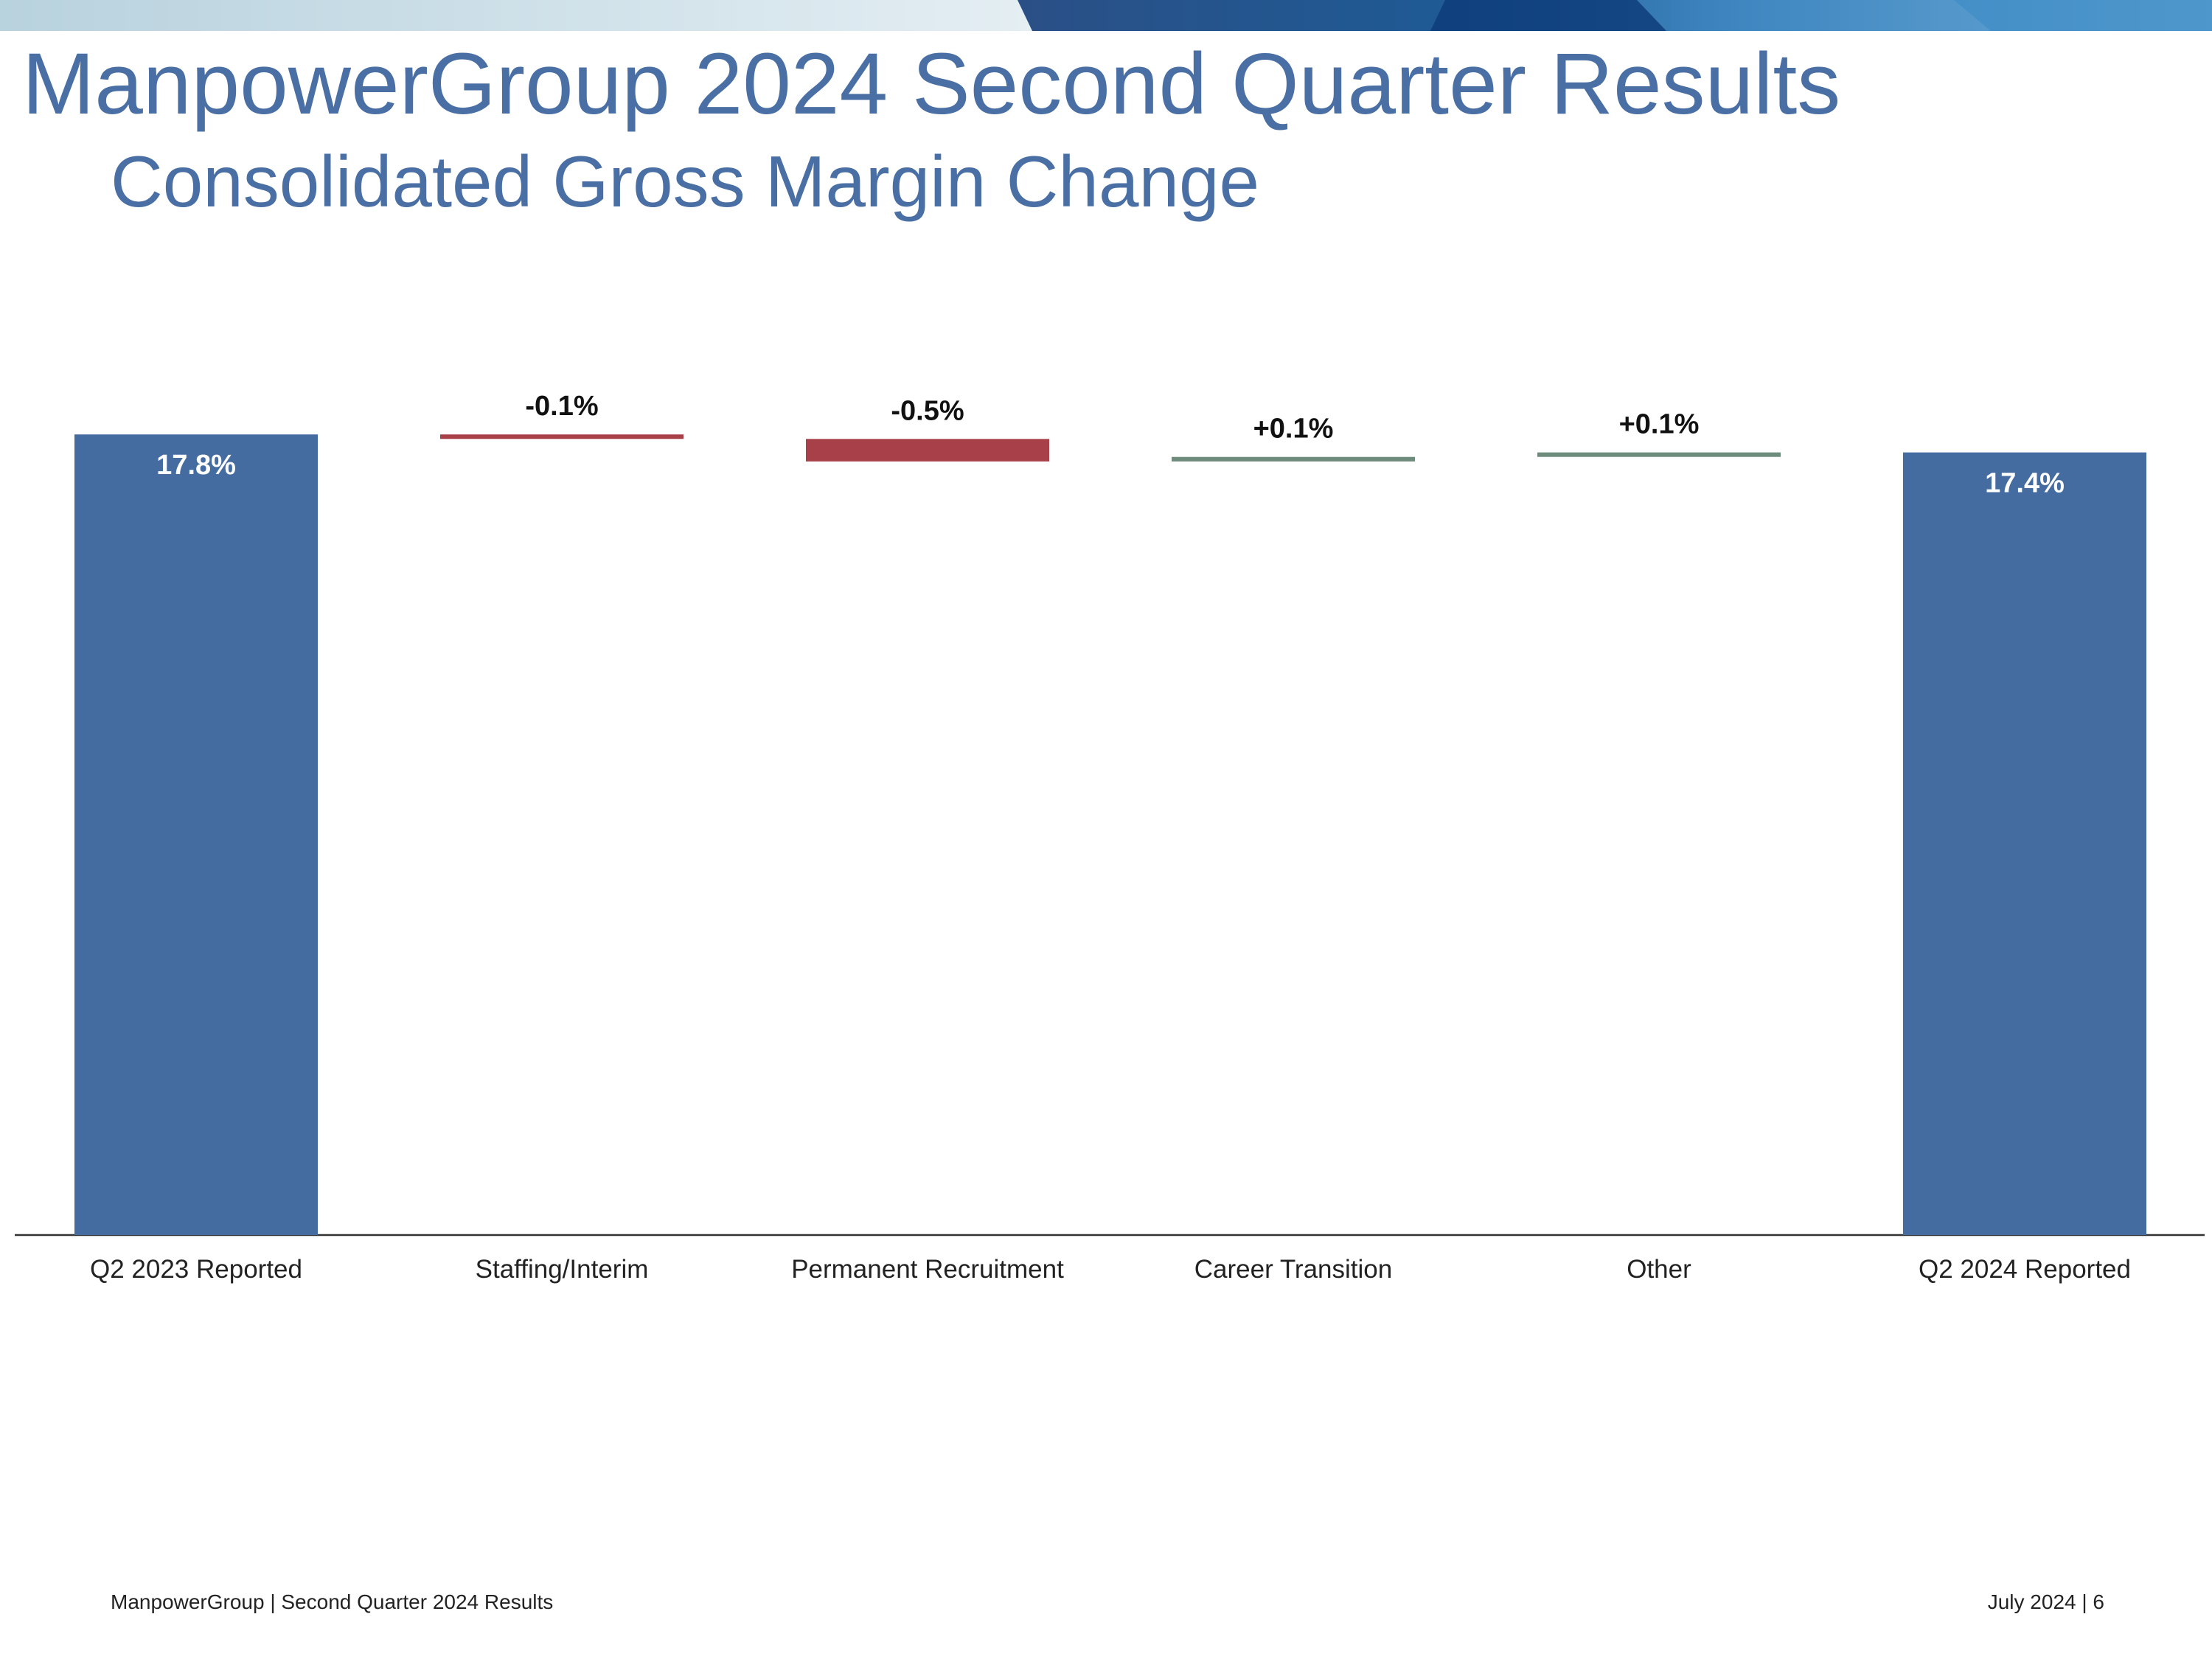 The image size is (2212, 1659). I want to click on x-tick-label: Staffing/Interim, so click(562, 1269).